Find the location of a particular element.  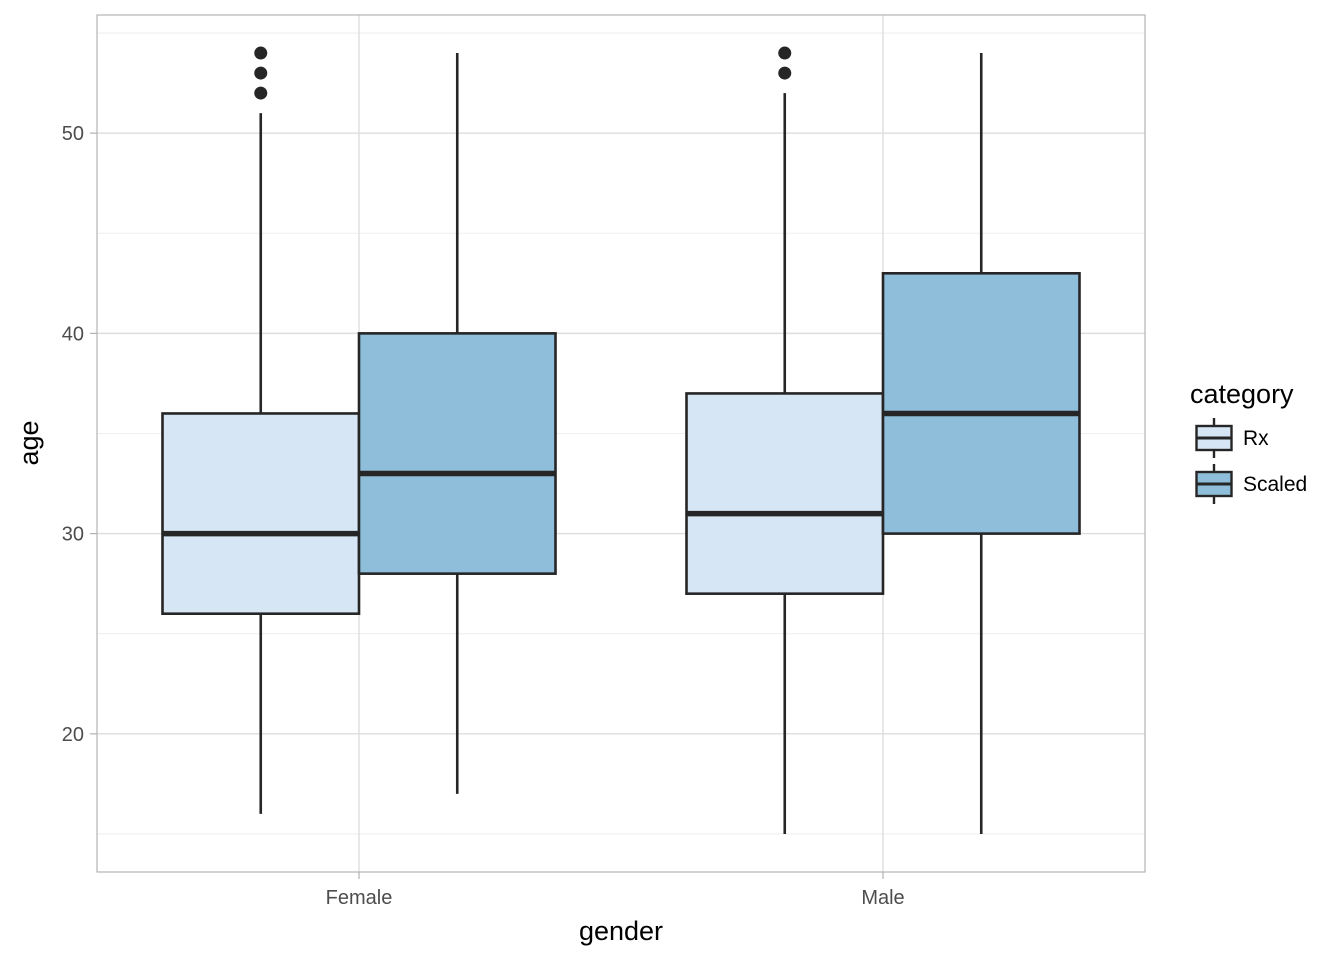

y-tick-label: 40 is located at coordinates (73, 334).